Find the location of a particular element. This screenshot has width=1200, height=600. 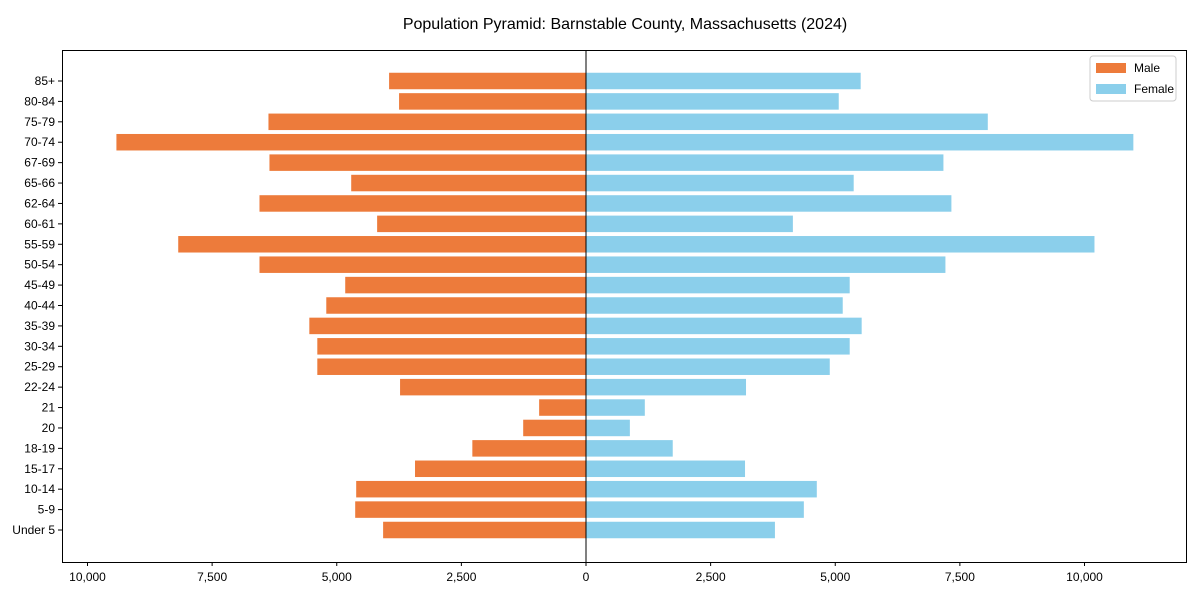

y-tick-label: 50-54 is located at coordinates (39, 265).